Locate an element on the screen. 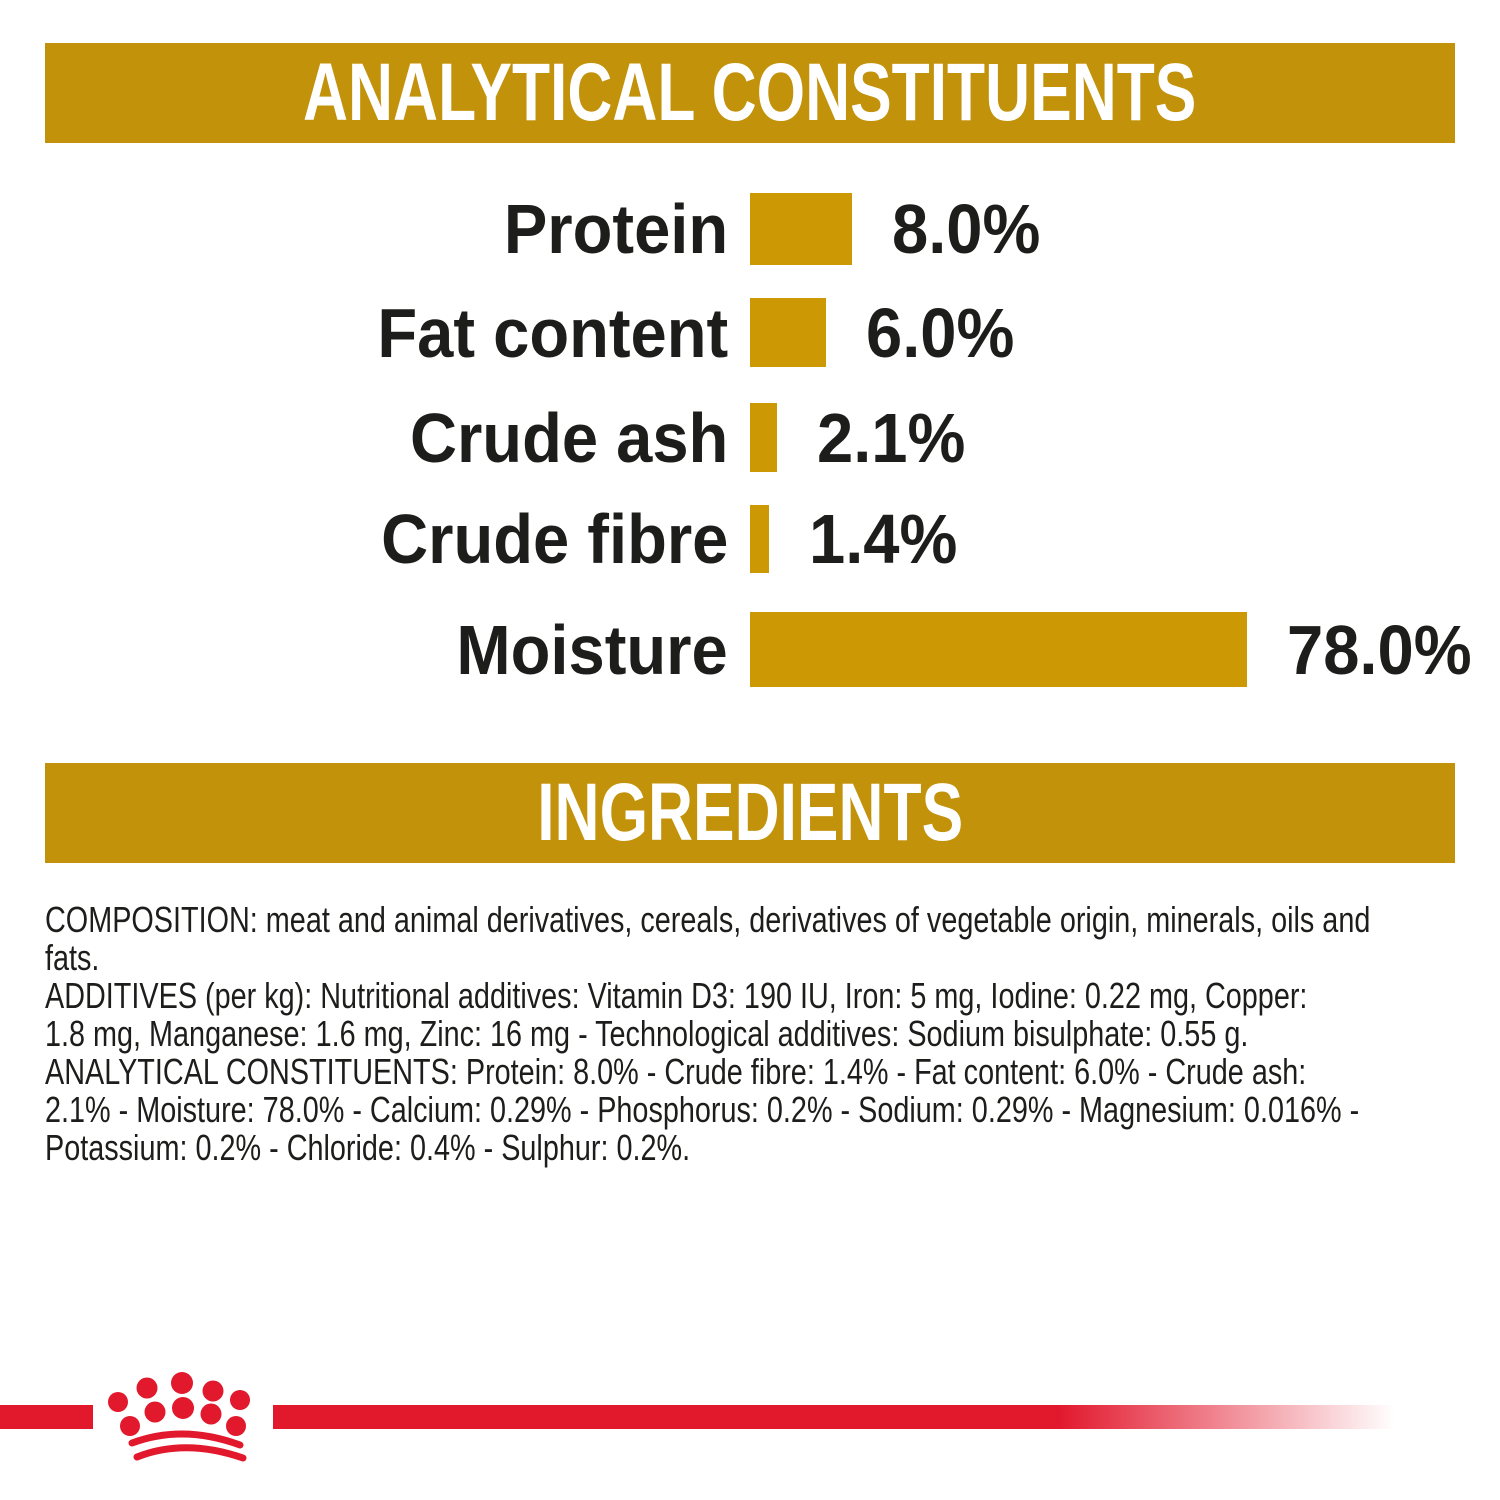 Image resolution: width=1500 pixels, height=1500 pixels. analytical-constituents-title: ANALYTICAL CONSTITUENTS is located at coordinates (750, 92).